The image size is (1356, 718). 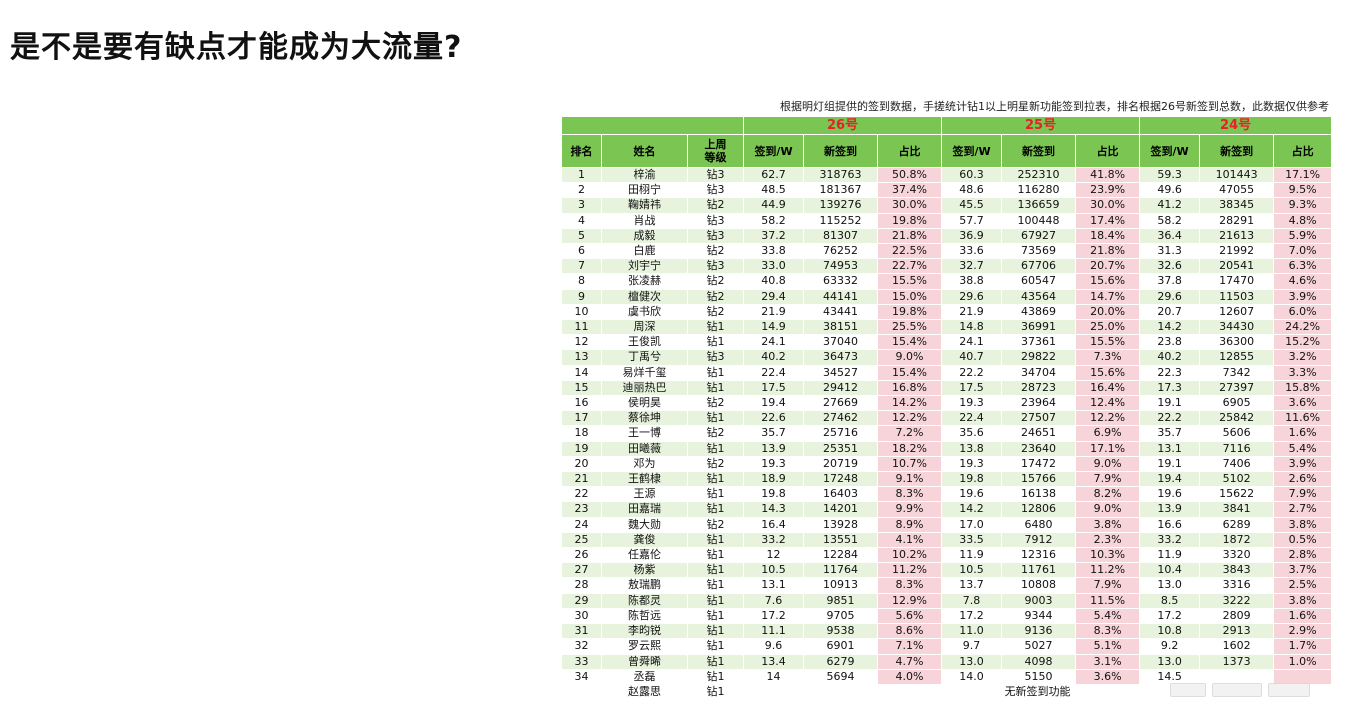 What do you see at coordinates (841, 555) in the screenshot?
I see `new-checkin-cell: 12284` at bounding box center [841, 555].